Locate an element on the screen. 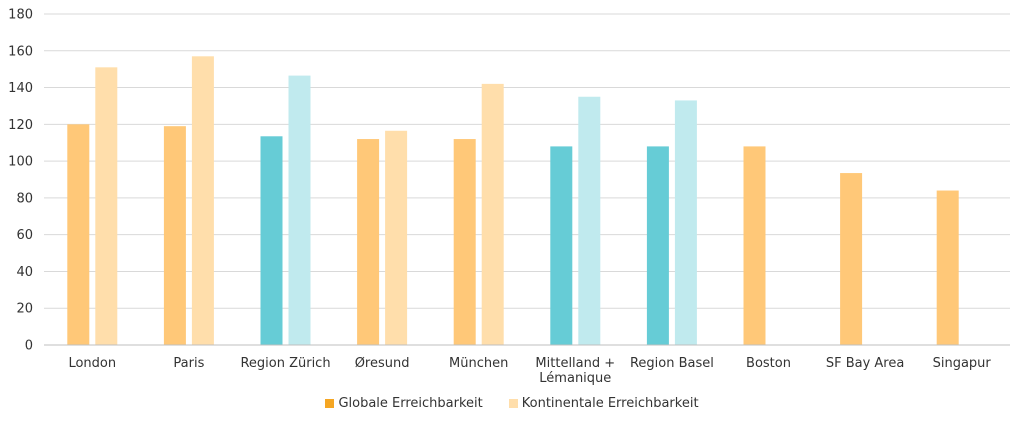 This screenshot has width=1024, height=424. x-tick-label-line: Paris is located at coordinates (188, 363).